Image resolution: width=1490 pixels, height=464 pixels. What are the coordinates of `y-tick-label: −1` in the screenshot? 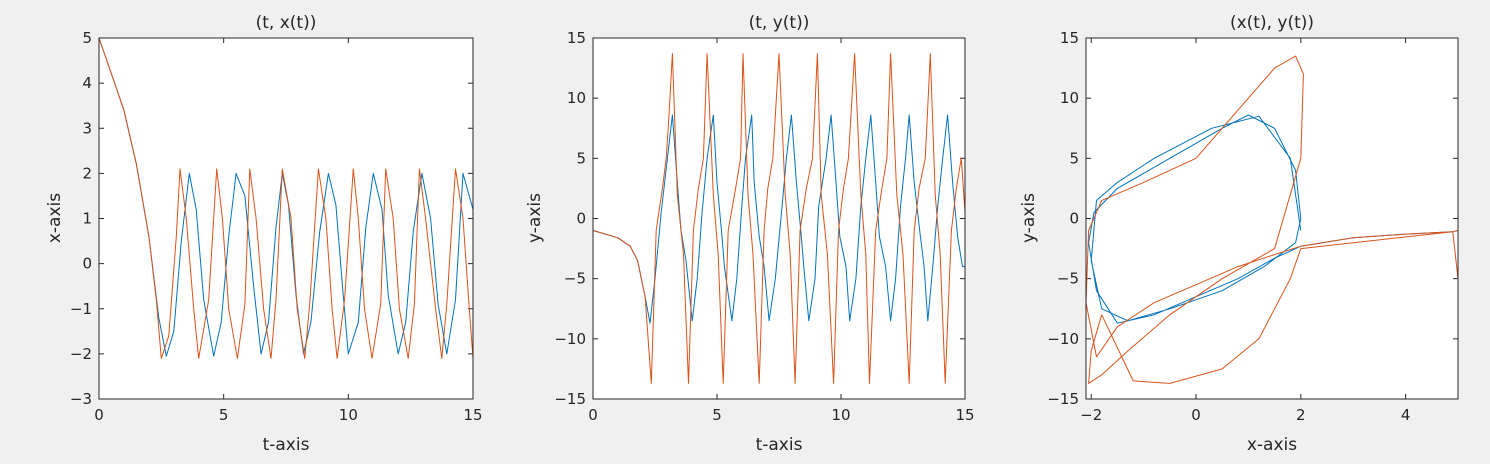 It's located at (81, 309).